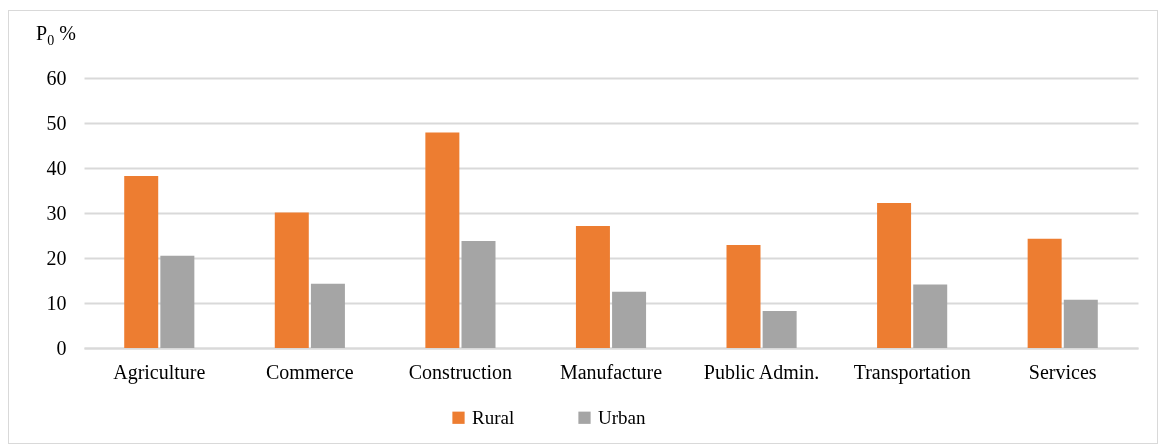 The image size is (1159, 445). What do you see at coordinates (1062, 371) in the screenshot?
I see `x-tick-label: Services` at bounding box center [1062, 371].